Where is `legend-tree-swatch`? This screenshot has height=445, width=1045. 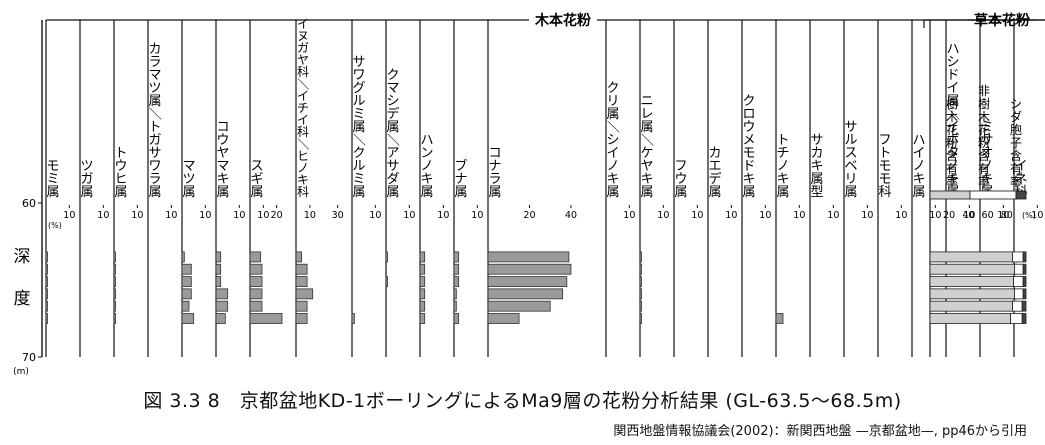
legend-tree-swatch is located at coordinates (950, 195).